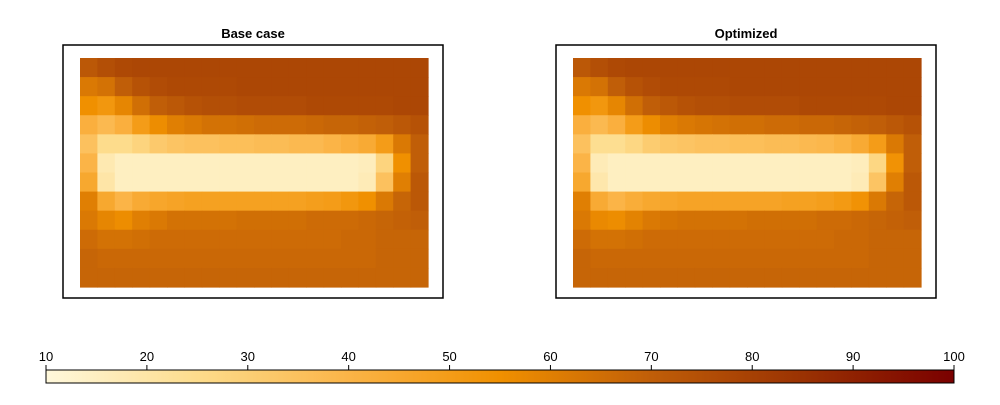 The image size is (1000, 405). Describe the element at coordinates (746, 33) in the screenshot. I see `panel-title: Optimized` at that location.